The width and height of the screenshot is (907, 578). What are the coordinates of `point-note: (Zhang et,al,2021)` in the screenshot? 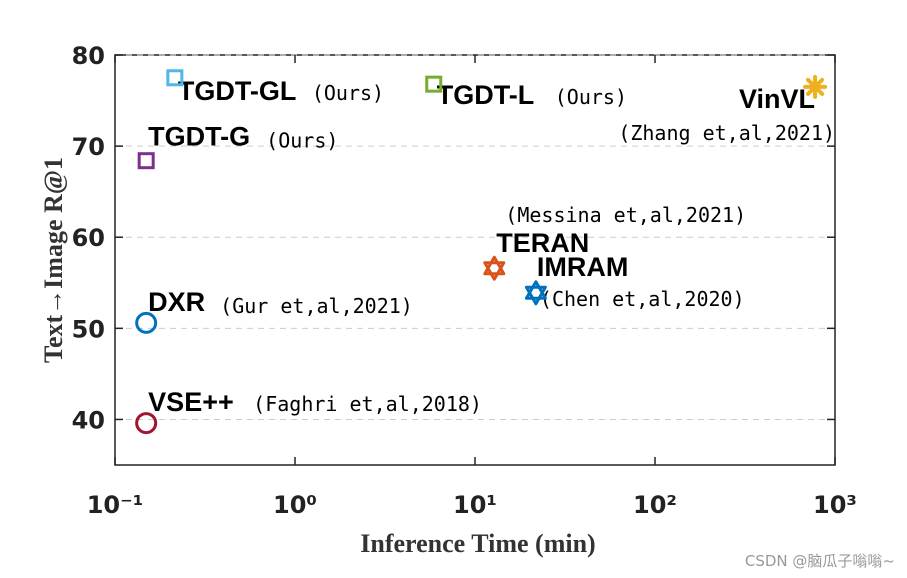 It's located at (726, 133).